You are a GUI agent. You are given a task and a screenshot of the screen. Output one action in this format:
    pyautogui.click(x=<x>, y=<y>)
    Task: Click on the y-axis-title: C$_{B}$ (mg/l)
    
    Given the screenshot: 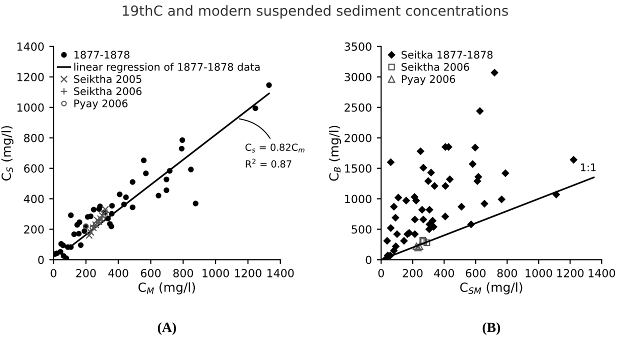 What is the action you would take?
    pyautogui.click(x=335, y=153)
    